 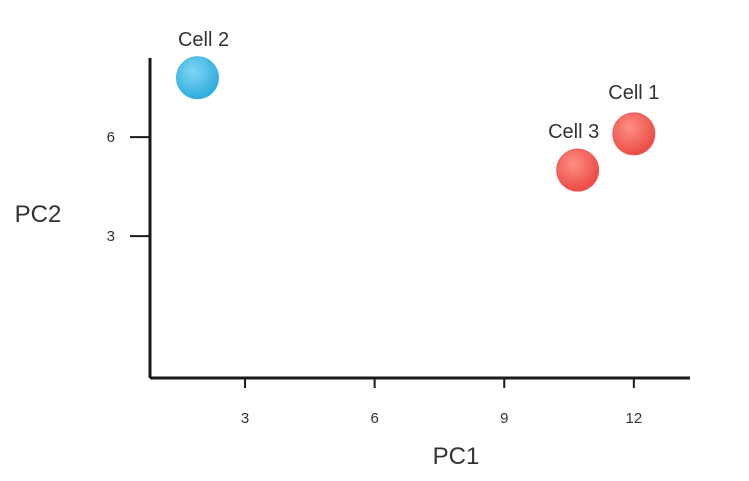 What do you see at coordinates (245, 418) in the screenshot?
I see `x-tick-label: 3` at bounding box center [245, 418].